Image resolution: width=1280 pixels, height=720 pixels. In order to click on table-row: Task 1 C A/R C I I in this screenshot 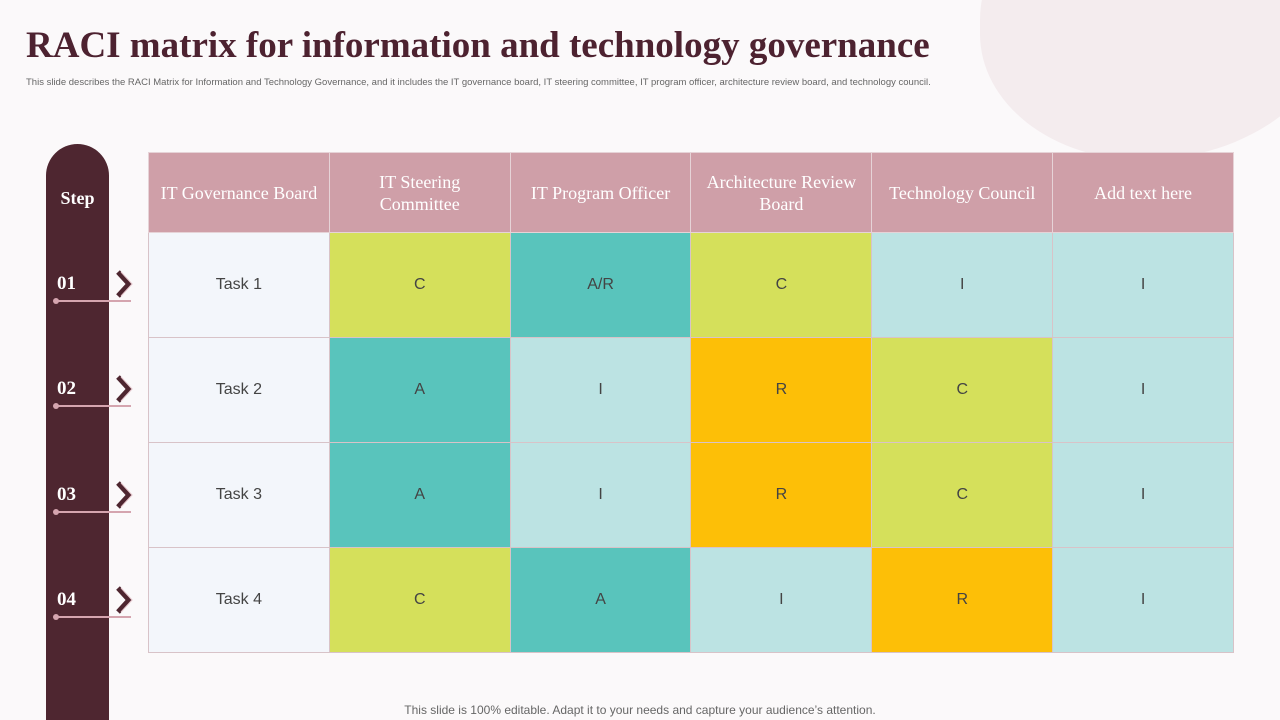, I will do `click(691, 285)`.